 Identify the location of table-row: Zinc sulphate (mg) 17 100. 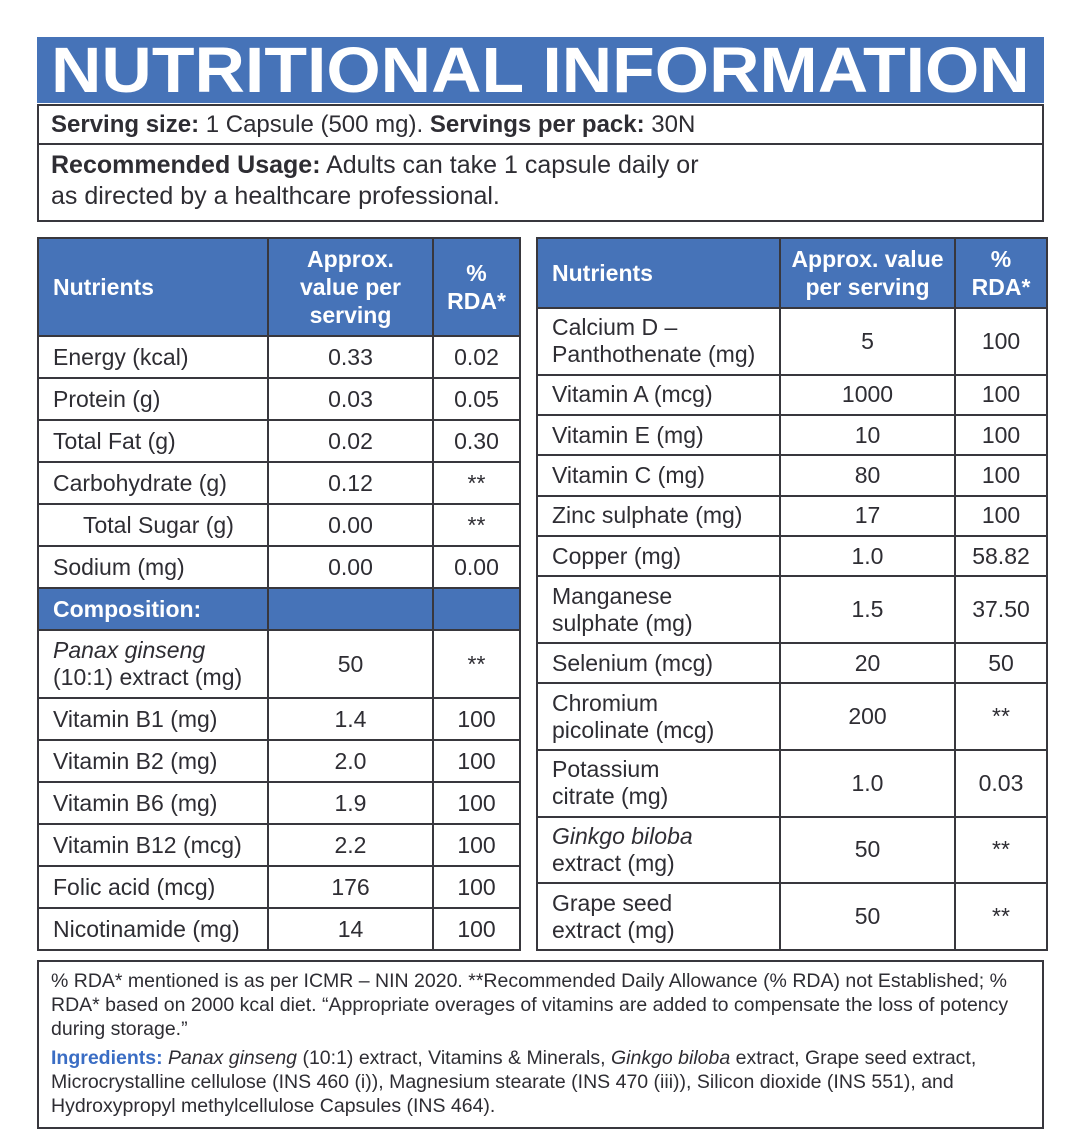
(792, 516).